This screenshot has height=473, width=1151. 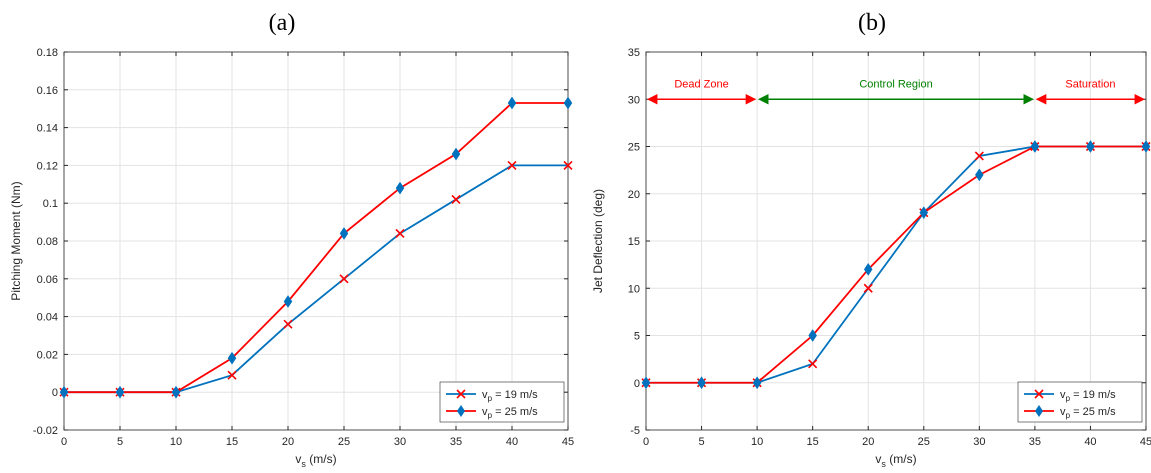 I want to click on y-tick-label: 0.04, so click(x=47, y=318).